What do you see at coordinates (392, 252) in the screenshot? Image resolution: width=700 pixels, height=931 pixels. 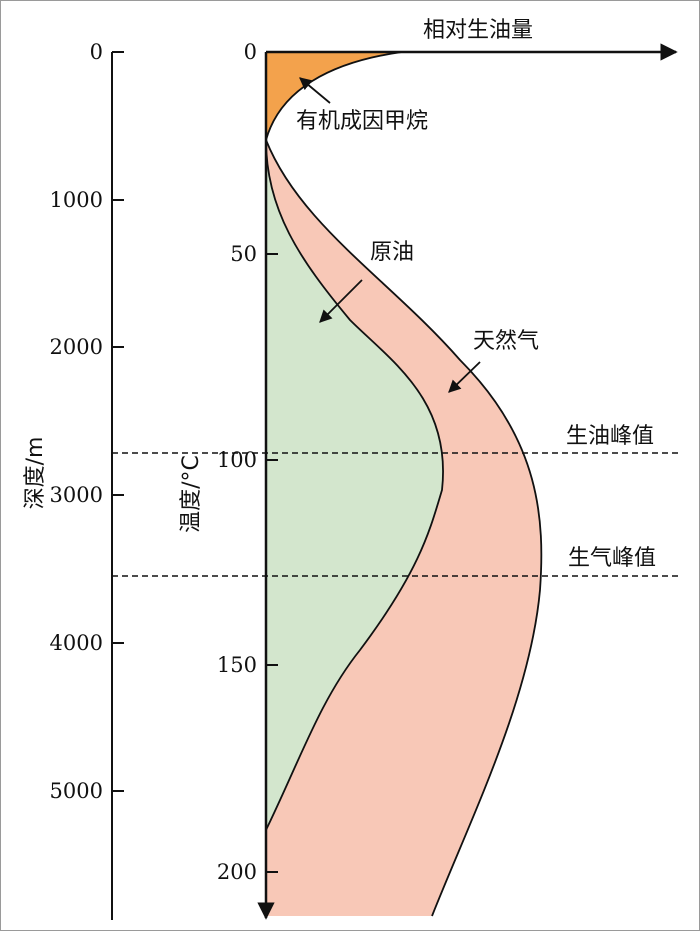 I see `oil-label: 原油` at bounding box center [392, 252].